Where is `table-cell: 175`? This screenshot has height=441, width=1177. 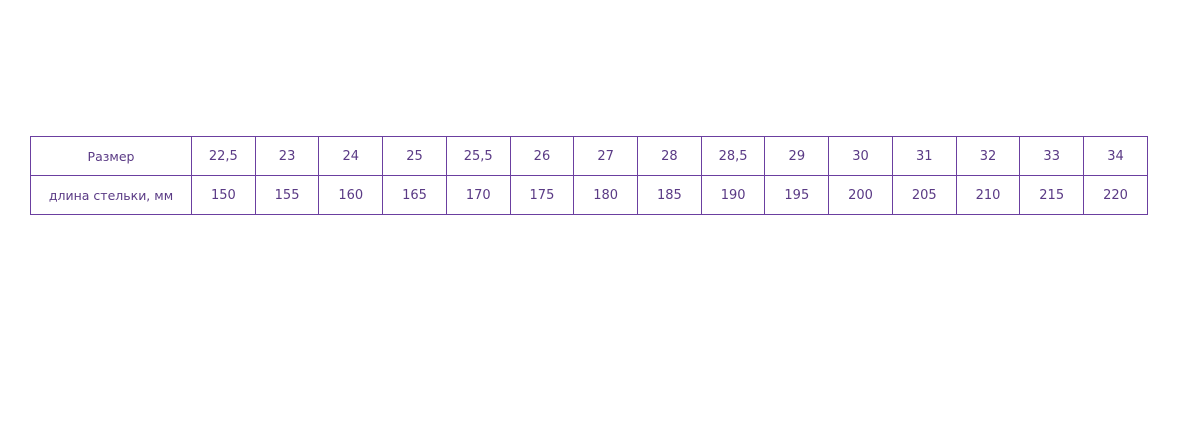
table-cell: 175 is located at coordinates (542, 195).